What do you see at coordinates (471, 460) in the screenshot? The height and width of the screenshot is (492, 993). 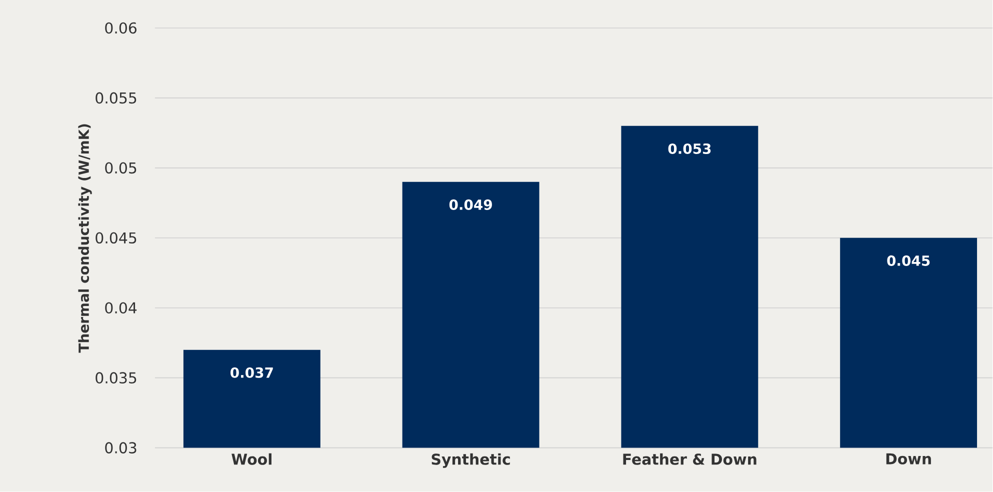 I see `x-tick-label: Synthetic` at bounding box center [471, 460].